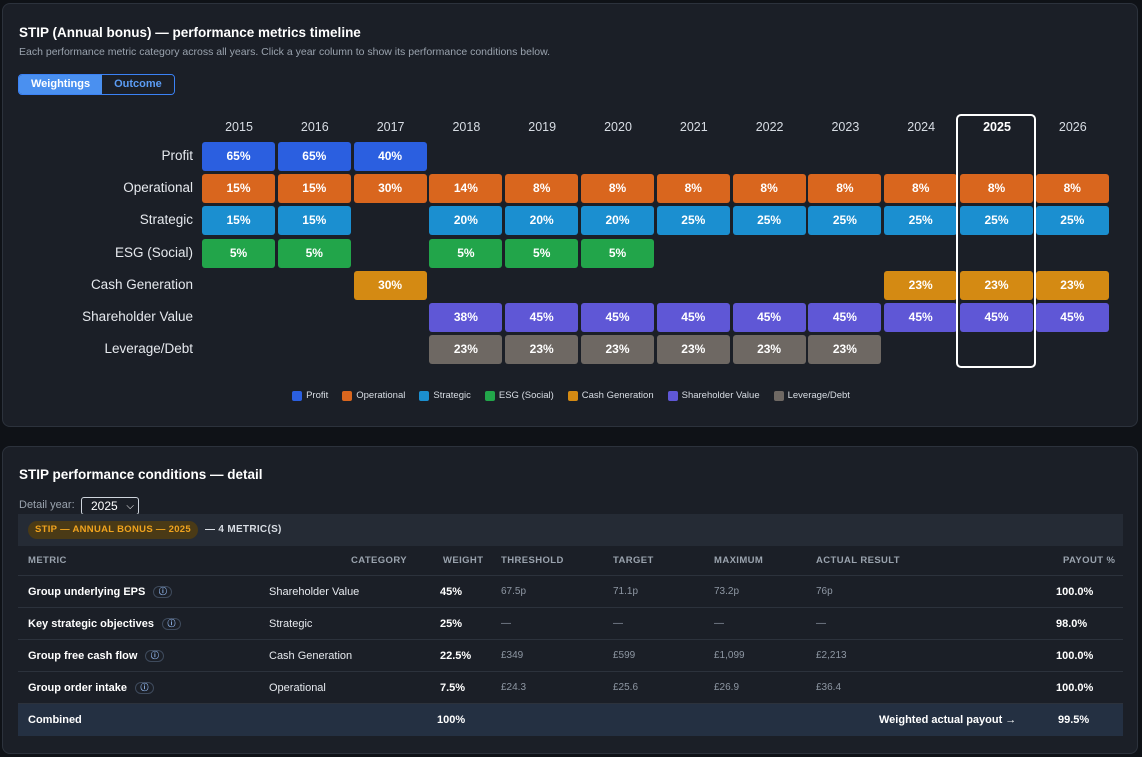  Describe the element at coordinates (314, 127) in the screenshot. I see `year-header: 2016` at that location.